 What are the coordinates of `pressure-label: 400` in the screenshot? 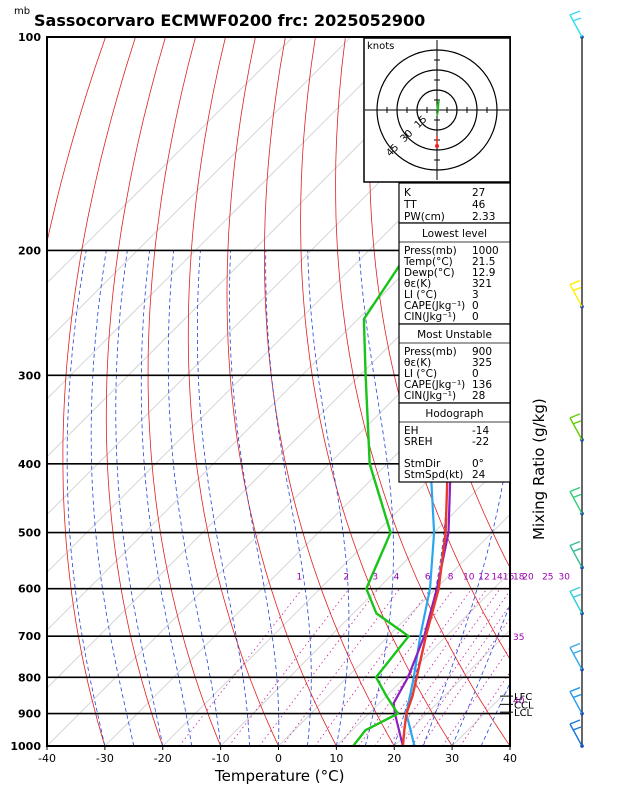 It's located at (29, 464).